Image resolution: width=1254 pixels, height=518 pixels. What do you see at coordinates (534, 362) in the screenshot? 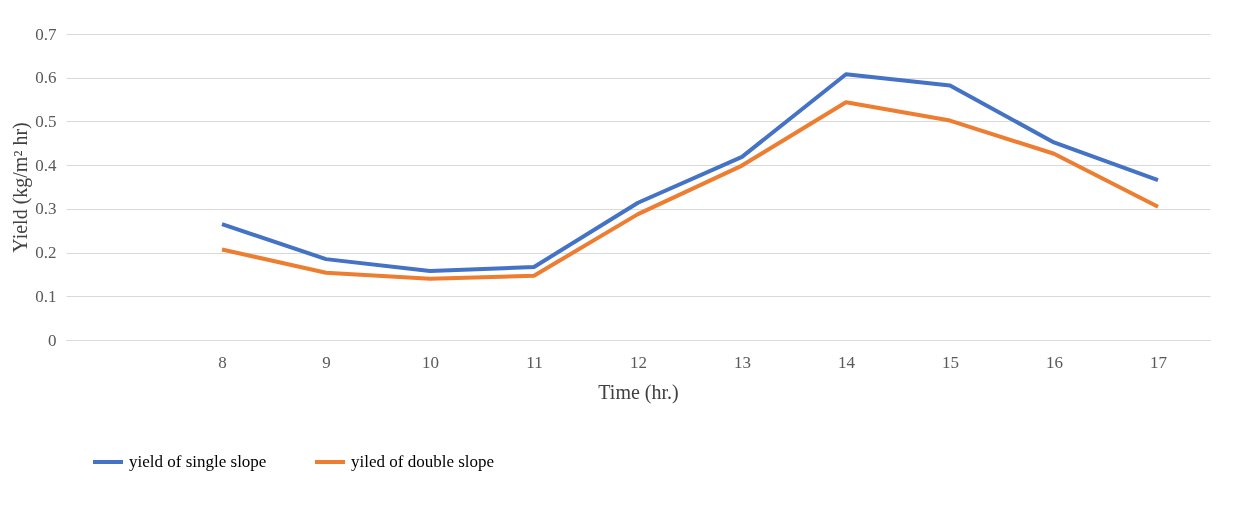
I see `x-tick-label: 11` at bounding box center [534, 362].